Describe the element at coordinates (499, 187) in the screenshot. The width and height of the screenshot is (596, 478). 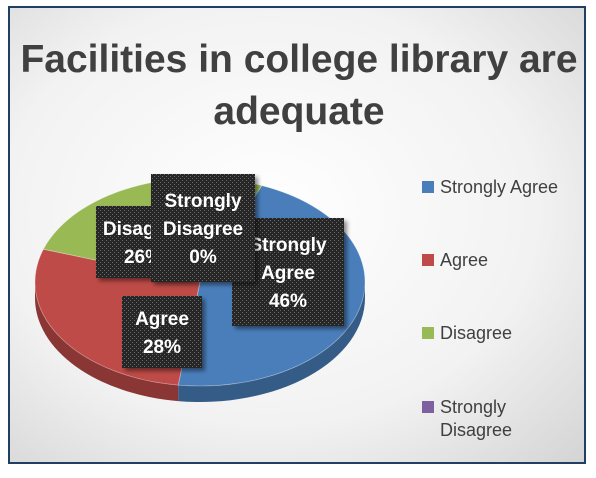
I see `legend-label-strongly-agree: Strongly Agree` at that location.